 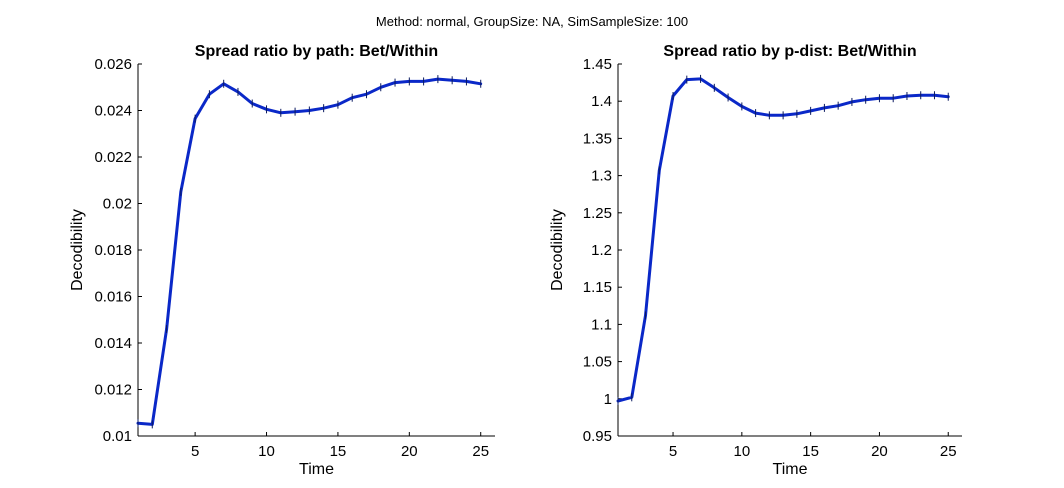 I want to click on y-tick-label: 1.4, so click(x=601, y=101).